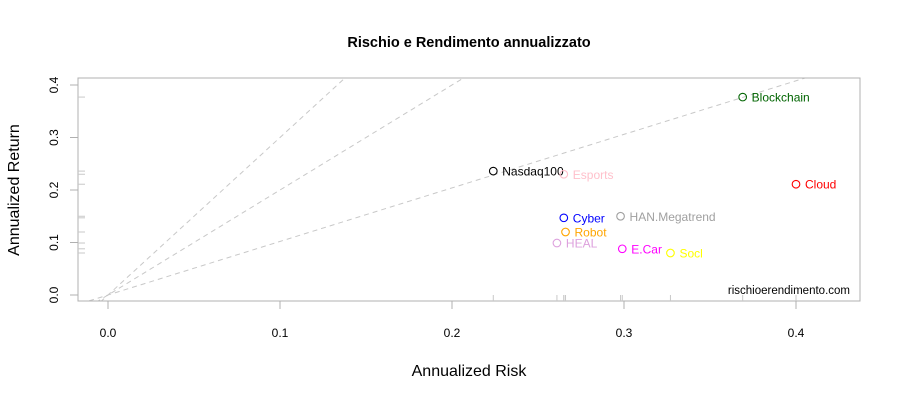  What do you see at coordinates (690, 254) in the screenshot?
I see `point-label: Socl` at bounding box center [690, 254].